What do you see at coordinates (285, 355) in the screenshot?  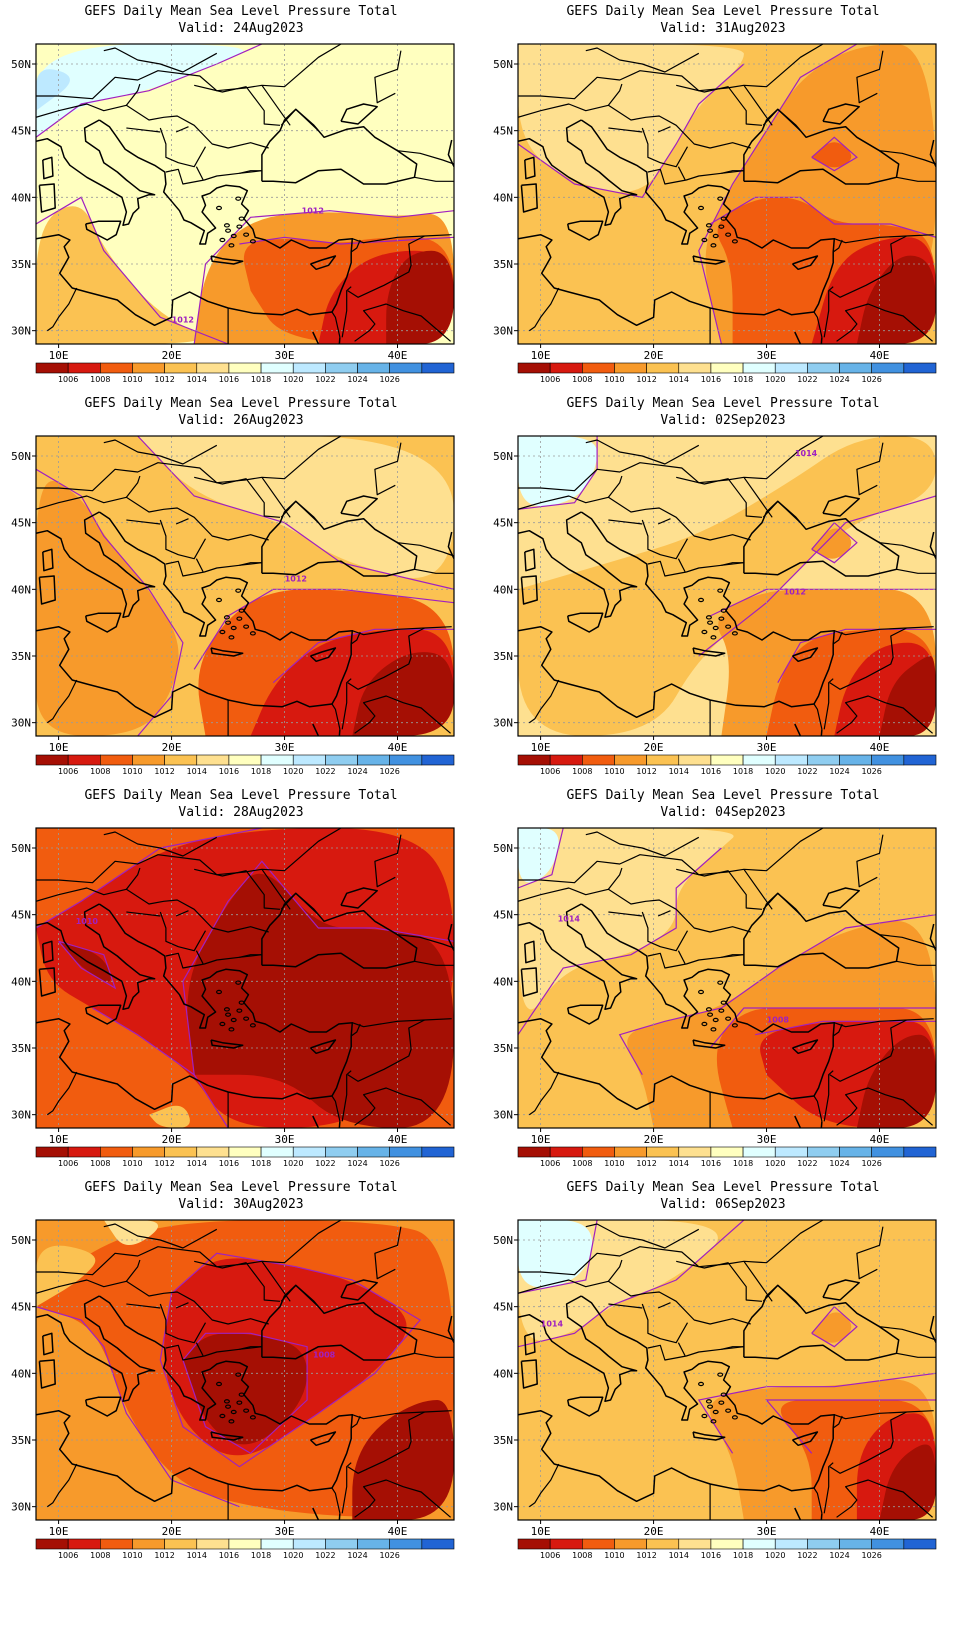 I see `lon-tick-label: 30E` at bounding box center [285, 355].